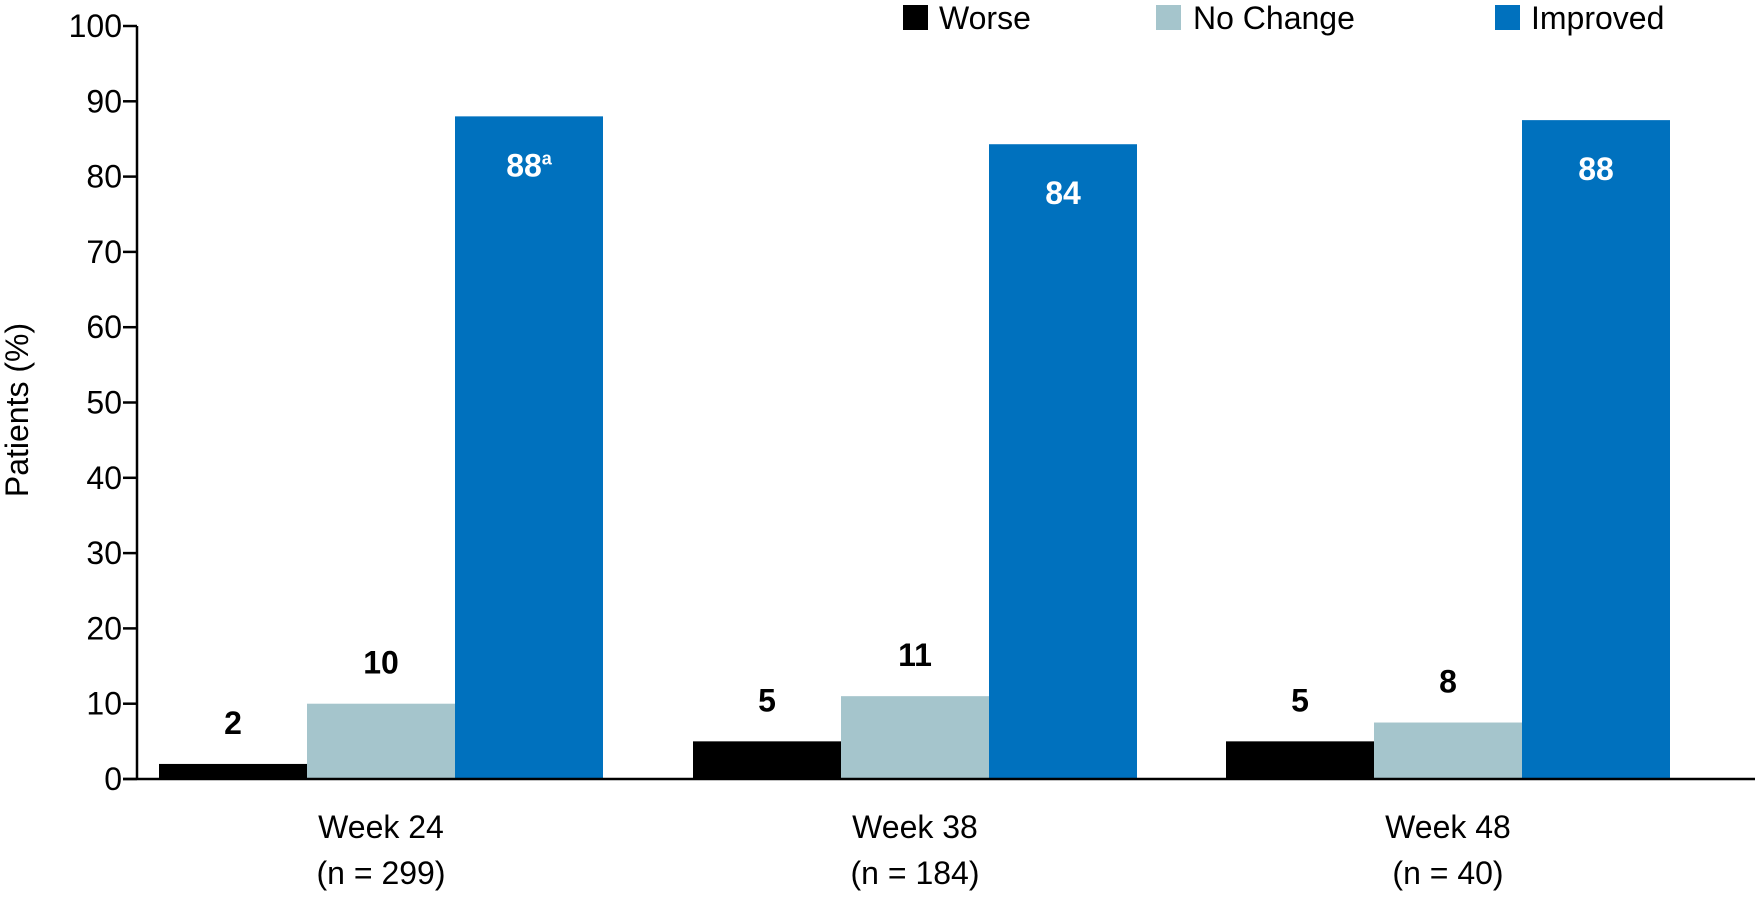 This screenshot has width=1755, height=902. I want to click on x-category-label: Week 38, so click(915, 827).